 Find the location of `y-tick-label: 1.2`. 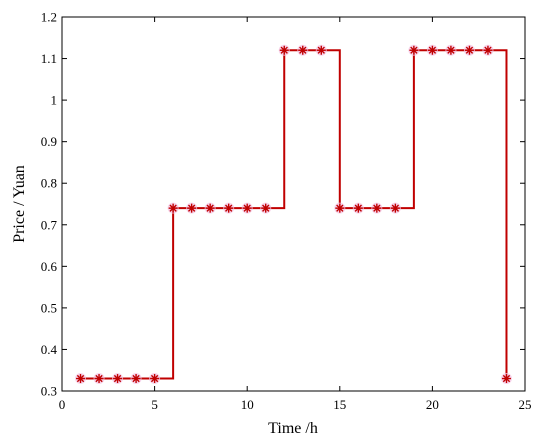

y-tick-label: 1.2 is located at coordinates (49, 17).